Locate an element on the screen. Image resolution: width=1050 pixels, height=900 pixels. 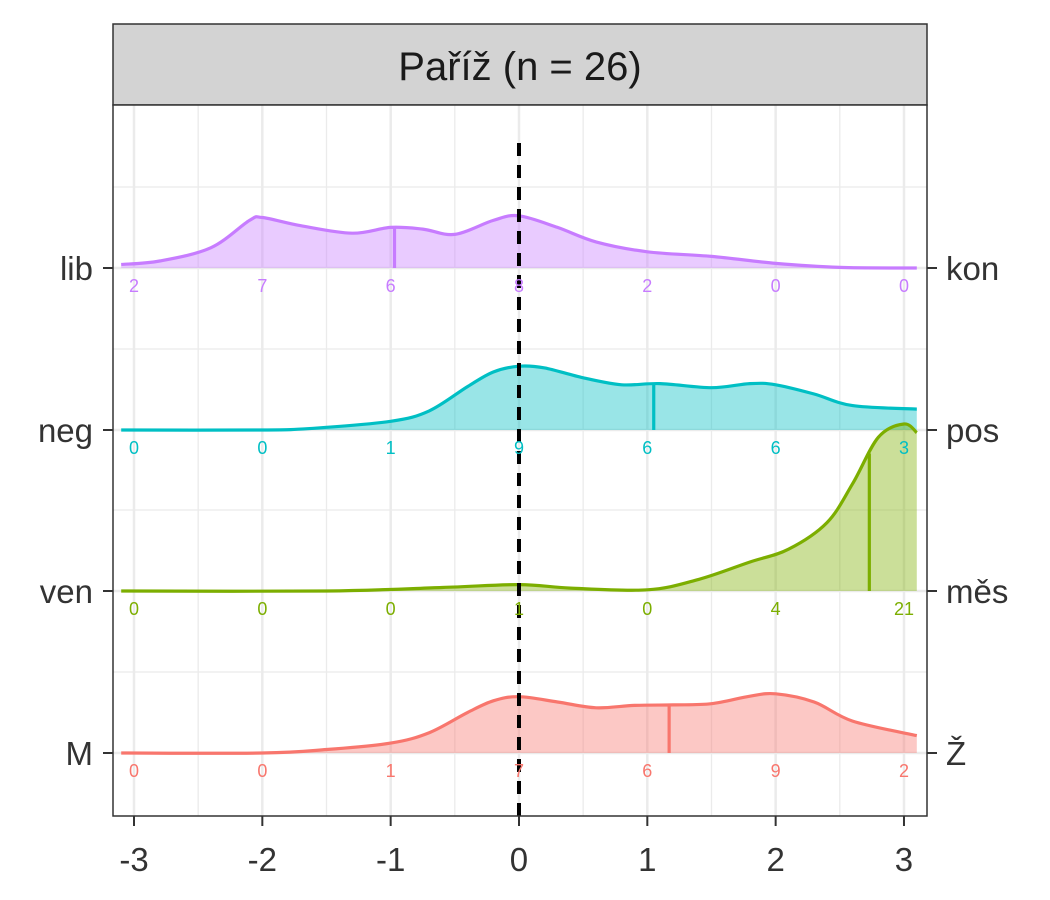
density-area-ven is located at coordinates (519, 507).